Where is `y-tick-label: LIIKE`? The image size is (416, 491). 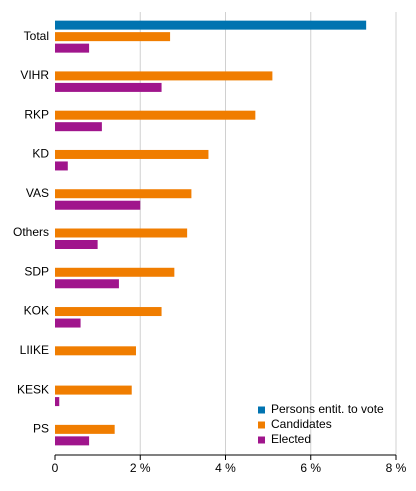
y-tick-label: LIIKE is located at coordinates (34, 350).